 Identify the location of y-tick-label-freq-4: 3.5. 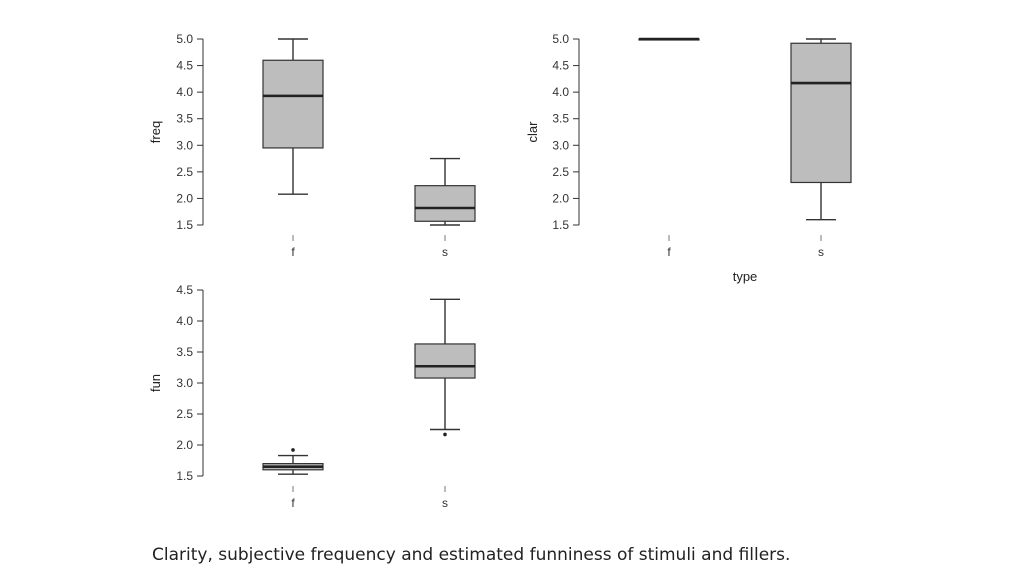
(184, 119).